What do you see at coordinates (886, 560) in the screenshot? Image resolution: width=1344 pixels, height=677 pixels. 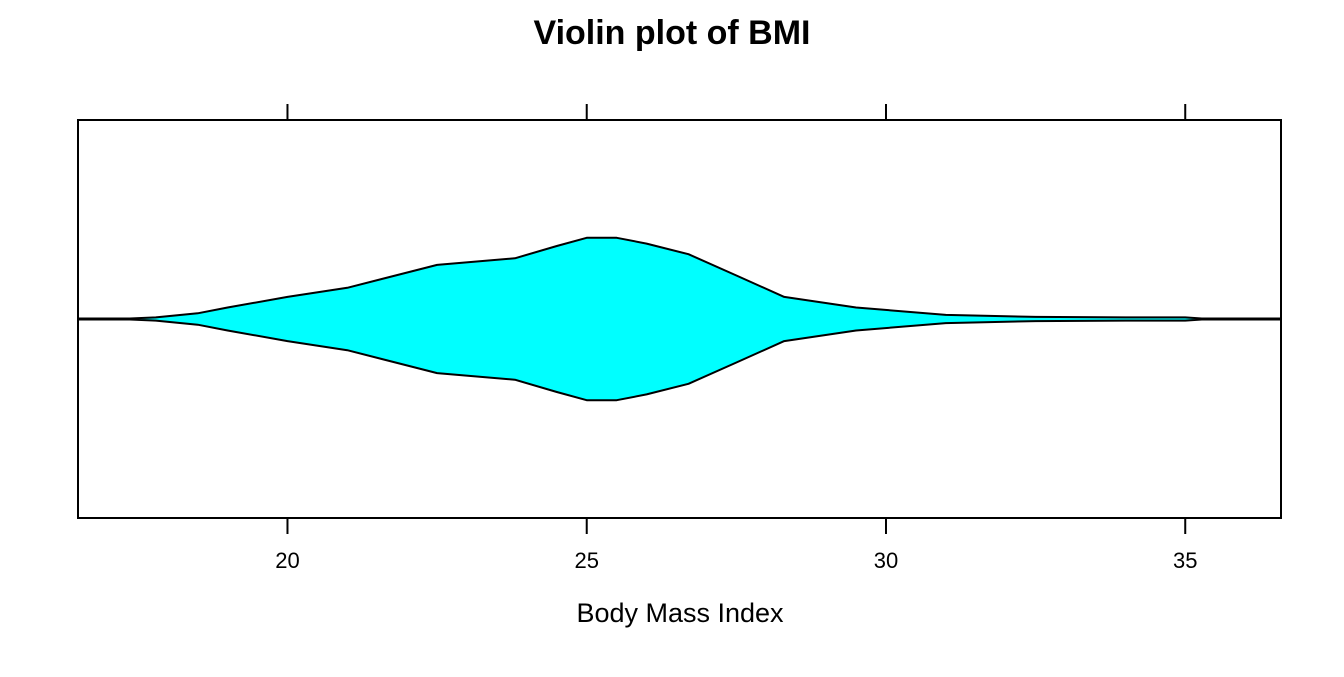 I see `x-tick-label: 30` at bounding box center [886, 560].